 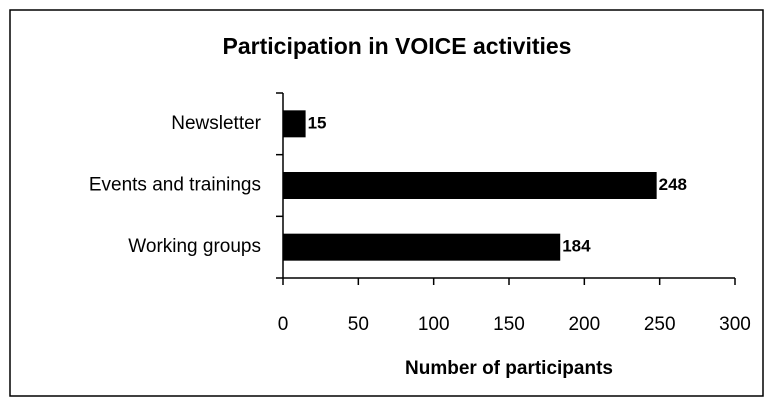 What do you see at coordinates (673, 184) in the screenshot?
I see `data-label: 248` at bounding box center [673, 184].